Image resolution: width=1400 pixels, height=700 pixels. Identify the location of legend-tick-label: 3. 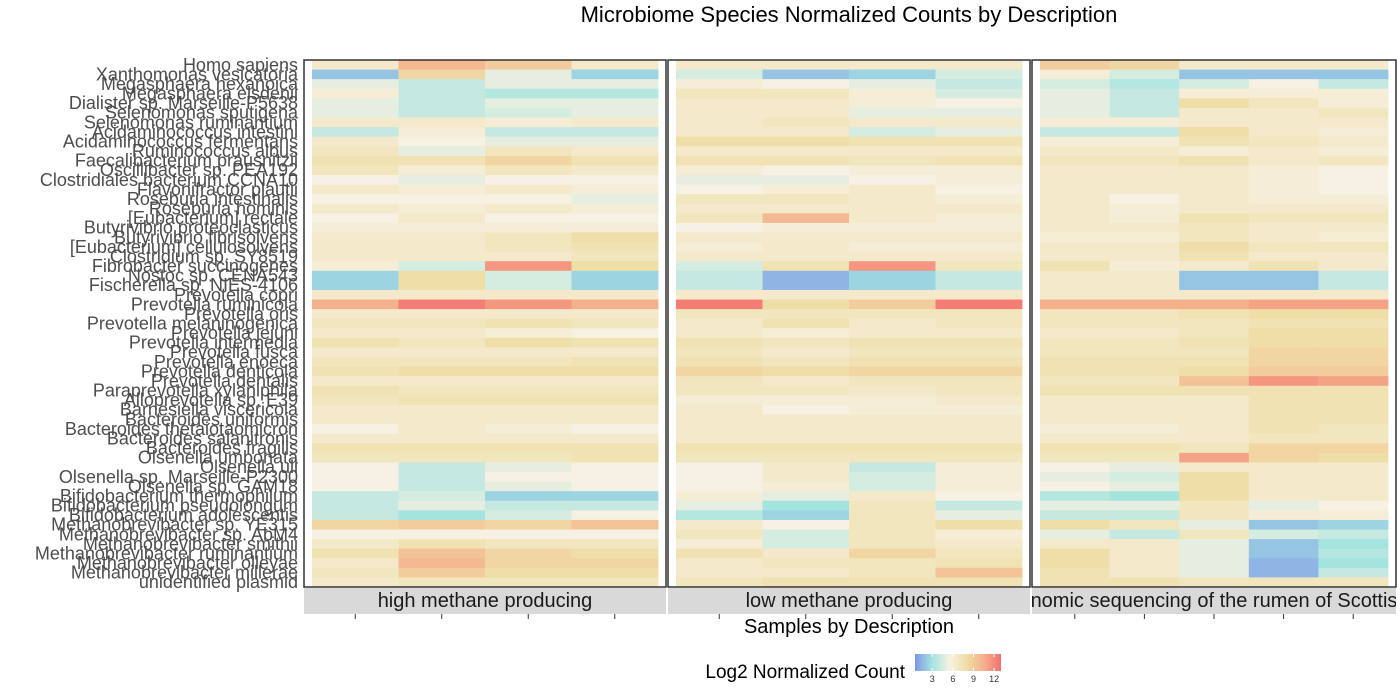
(932, 679).